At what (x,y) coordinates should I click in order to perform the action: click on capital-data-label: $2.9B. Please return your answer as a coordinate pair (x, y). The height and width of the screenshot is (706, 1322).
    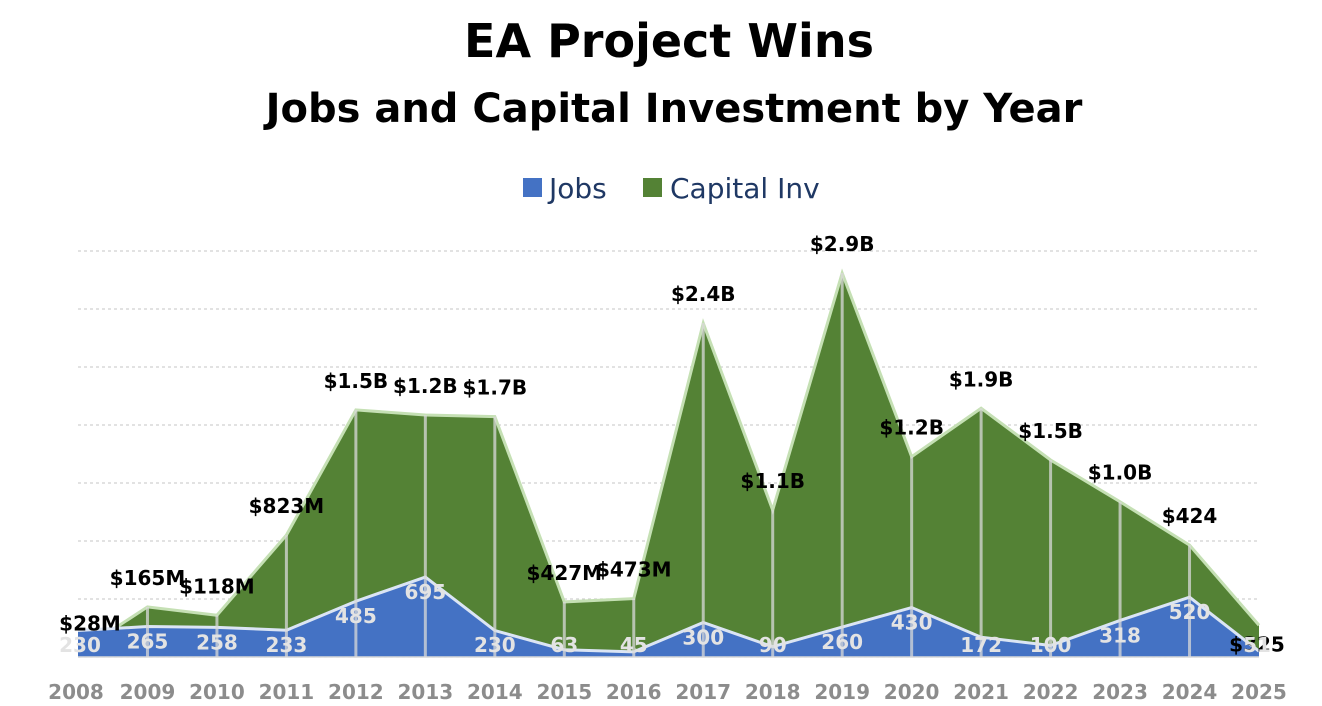
    Looking at the image, I should click on (842, 244).